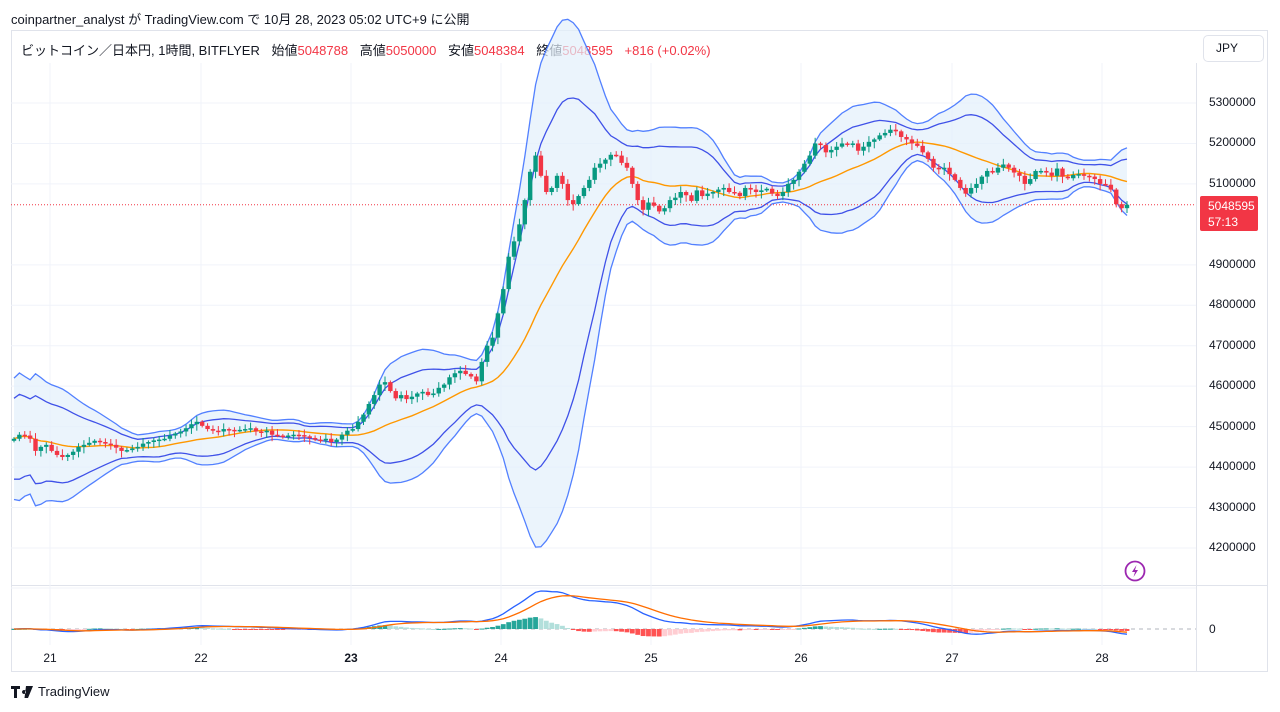 The width and height of the screenshot is (1280, 712). I want to click on time-tick: 26, so click(801, 658).